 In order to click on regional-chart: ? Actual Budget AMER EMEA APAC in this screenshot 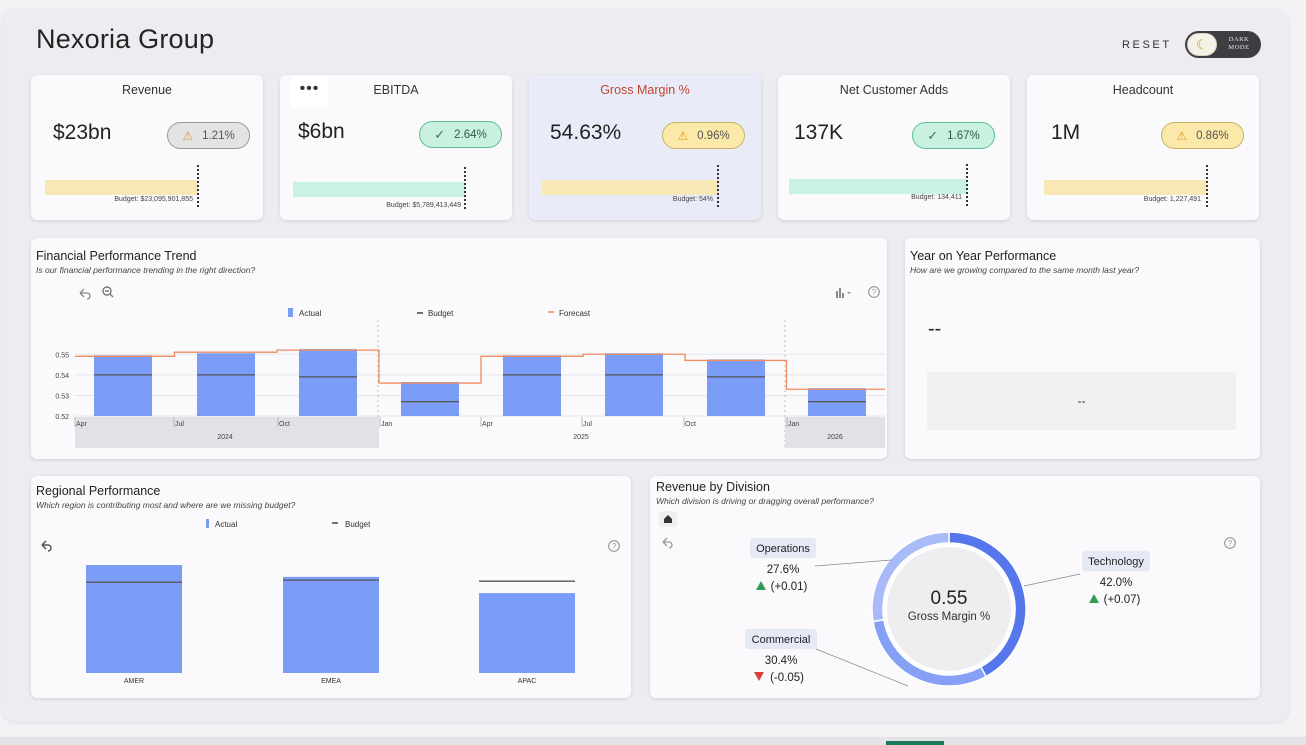, I will do `click(330, 602)`.